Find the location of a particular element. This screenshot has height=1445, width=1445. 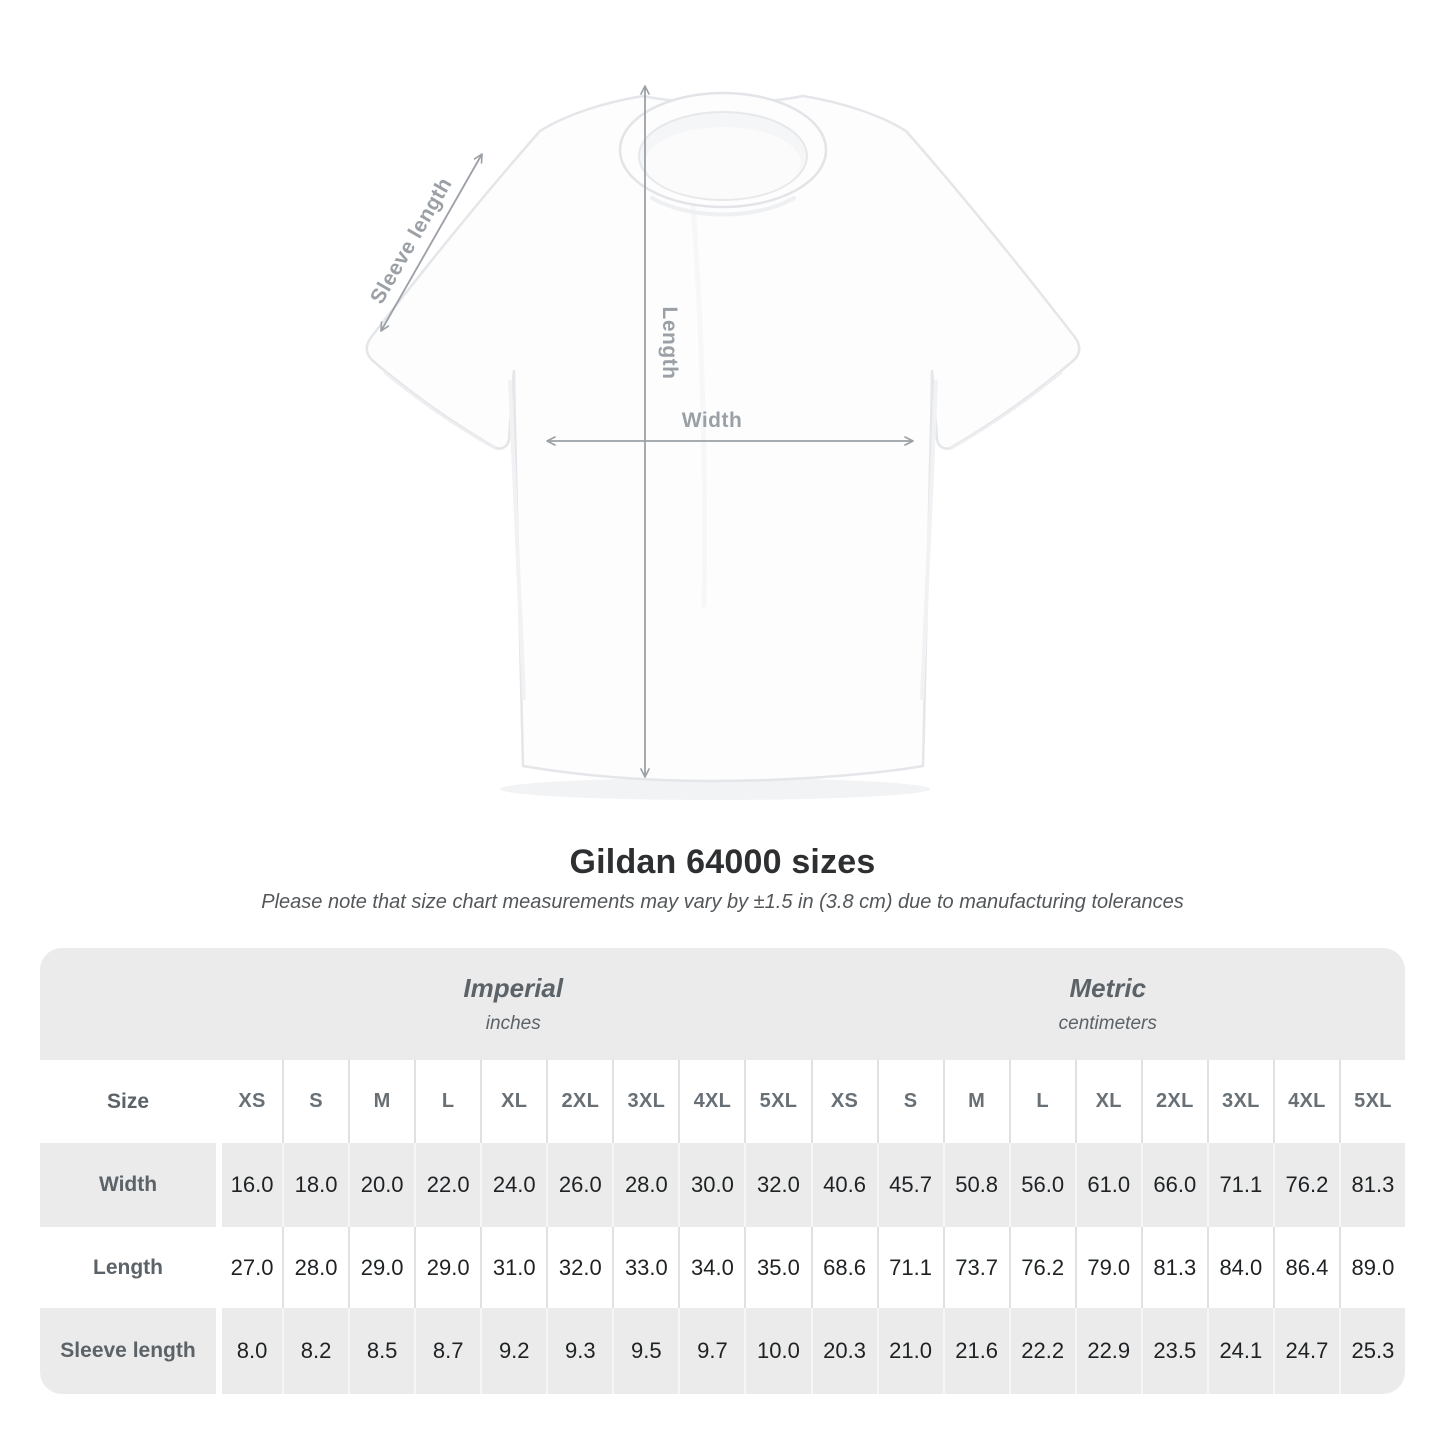

metric-unit: centimeters is located at coordinates (1107, 1023).